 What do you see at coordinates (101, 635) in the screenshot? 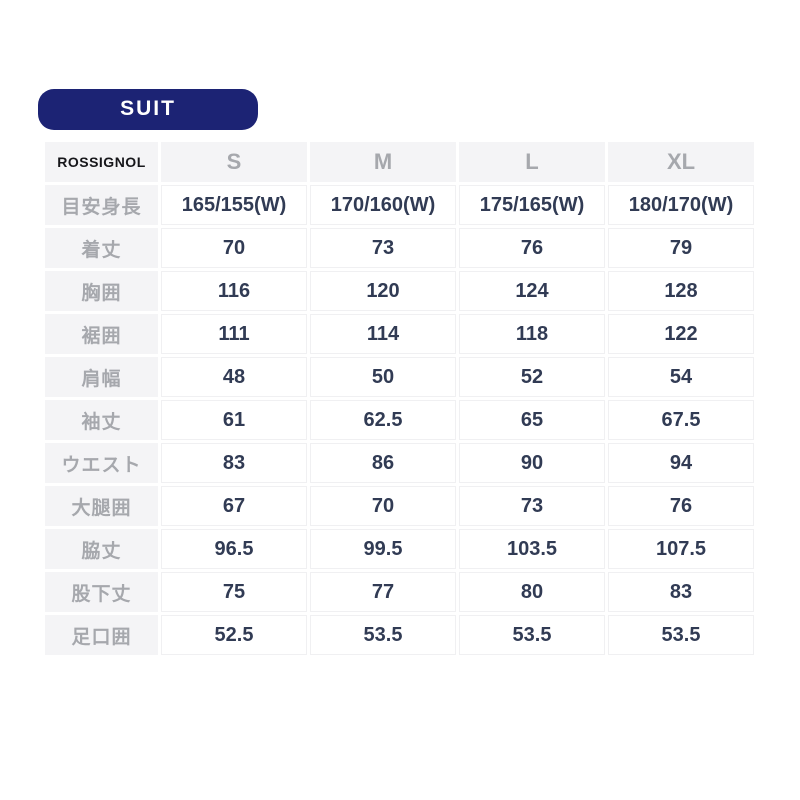
I see `measurement-label: 足口囲` at bounding box center [101, 635].